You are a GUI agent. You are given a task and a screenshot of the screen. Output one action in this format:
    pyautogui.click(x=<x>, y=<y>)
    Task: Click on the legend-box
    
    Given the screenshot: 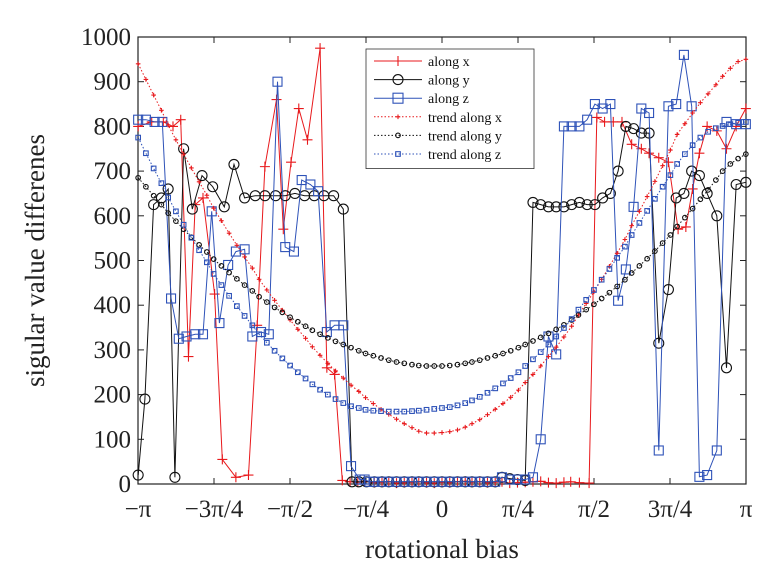 What is the action you would take?
    pyautogui.click(x=450, y=108)
    